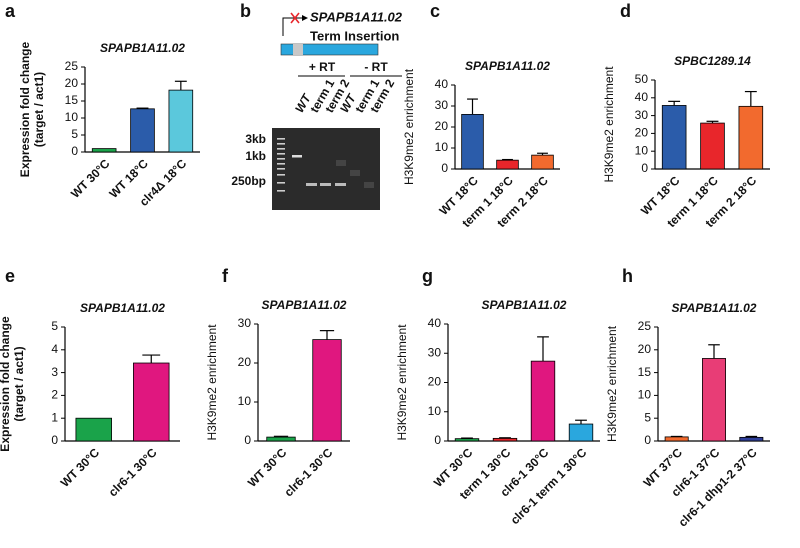  I want to click on panel-label: d, so click(625, 11).